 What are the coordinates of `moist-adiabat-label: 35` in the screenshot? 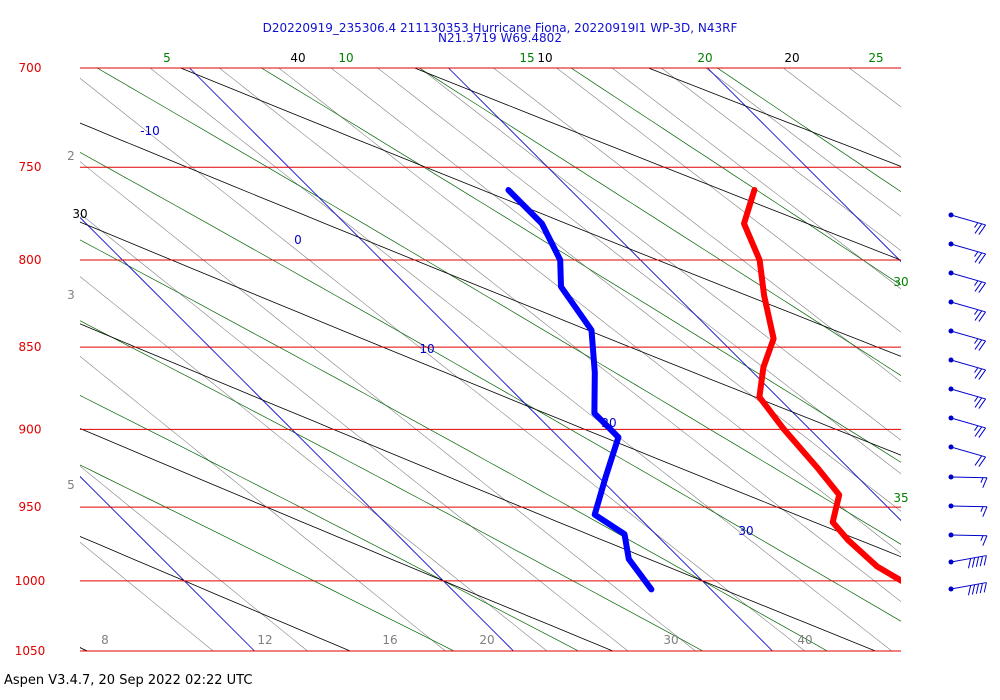 It's located at (900, 498).